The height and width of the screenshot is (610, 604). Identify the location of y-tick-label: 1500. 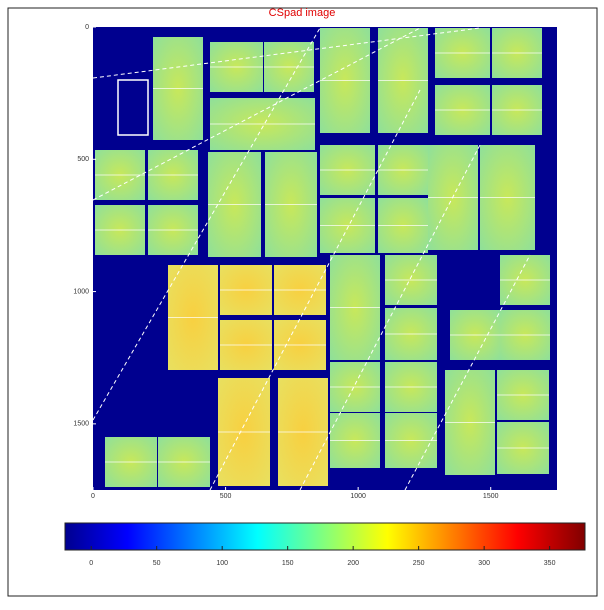
(81, 424).